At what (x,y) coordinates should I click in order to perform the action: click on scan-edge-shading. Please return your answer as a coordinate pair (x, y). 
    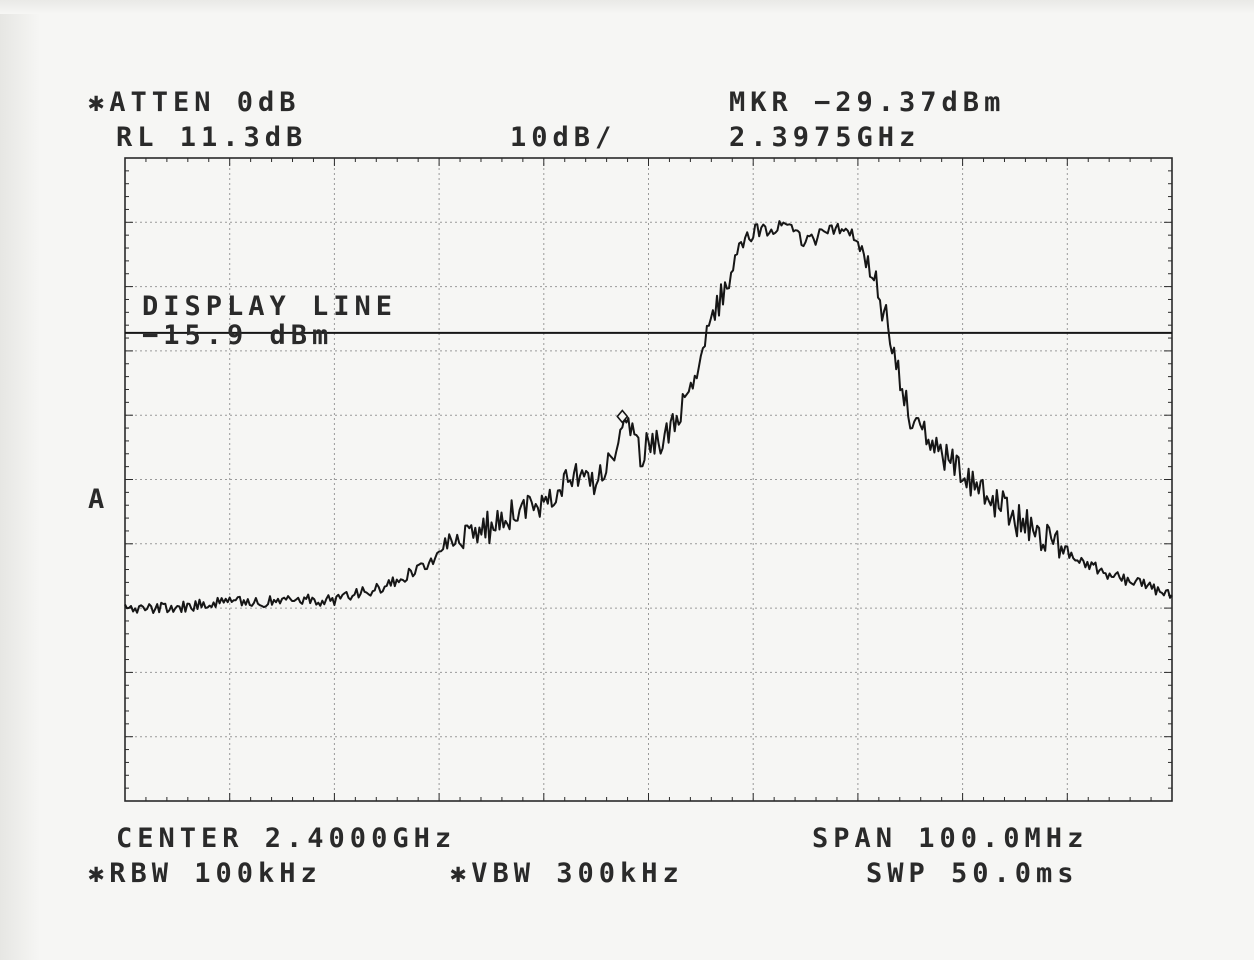
    Looking at the image, I should click on (20, 480).